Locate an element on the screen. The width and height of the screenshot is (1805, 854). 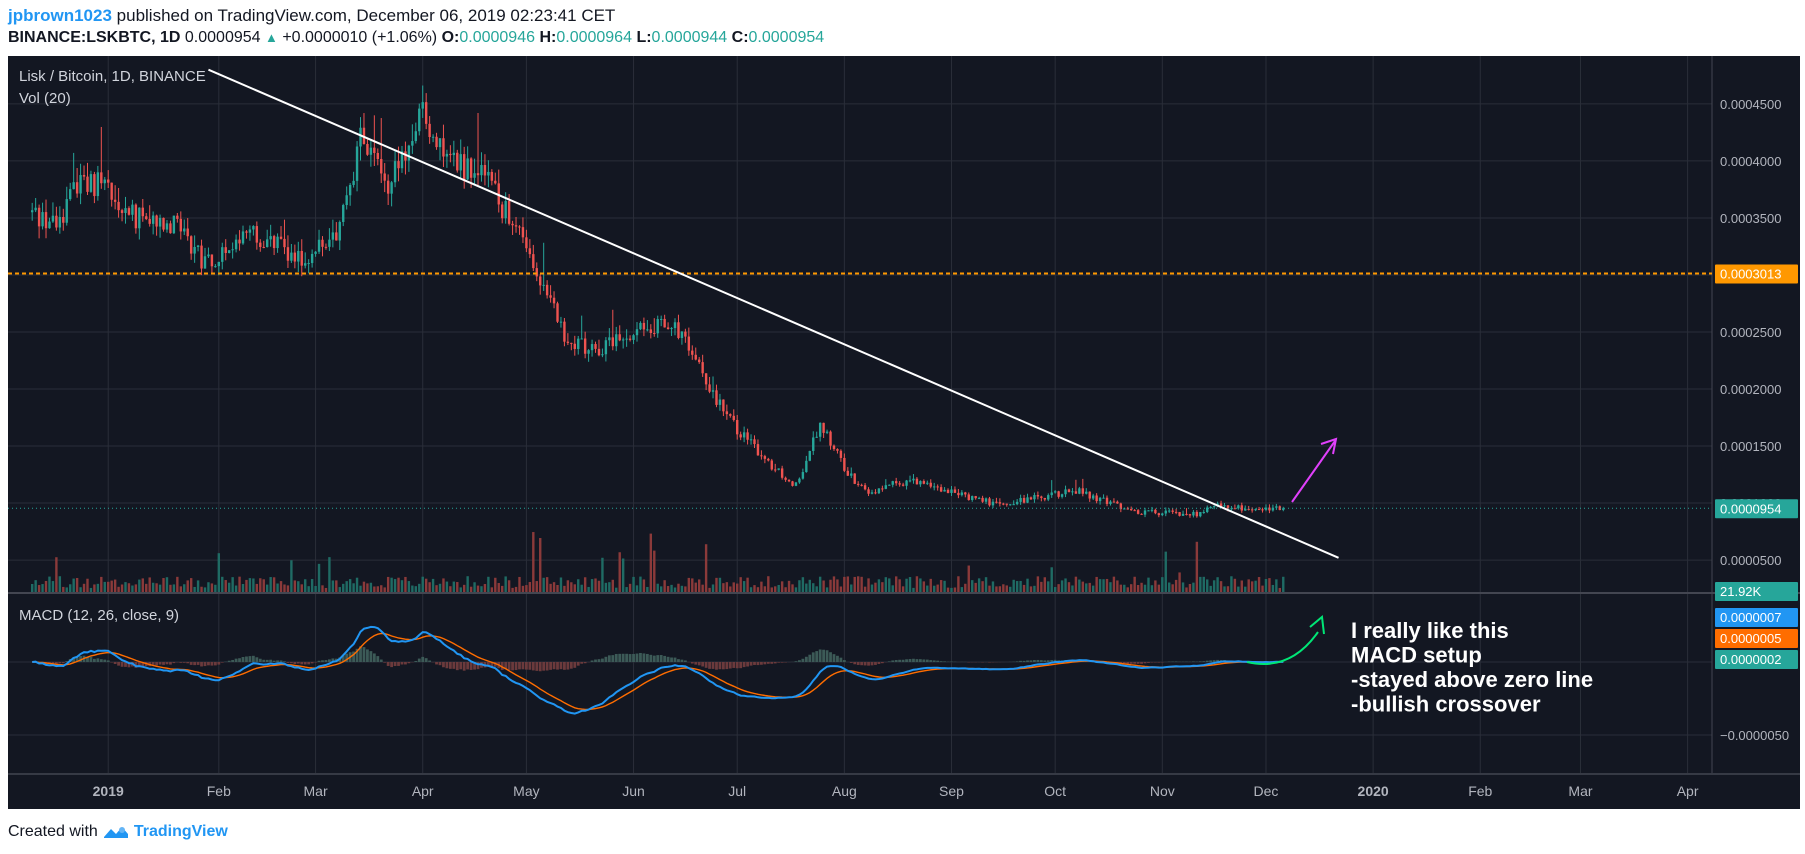
tradingview-logo-icon is located at coordinates (116, 832).